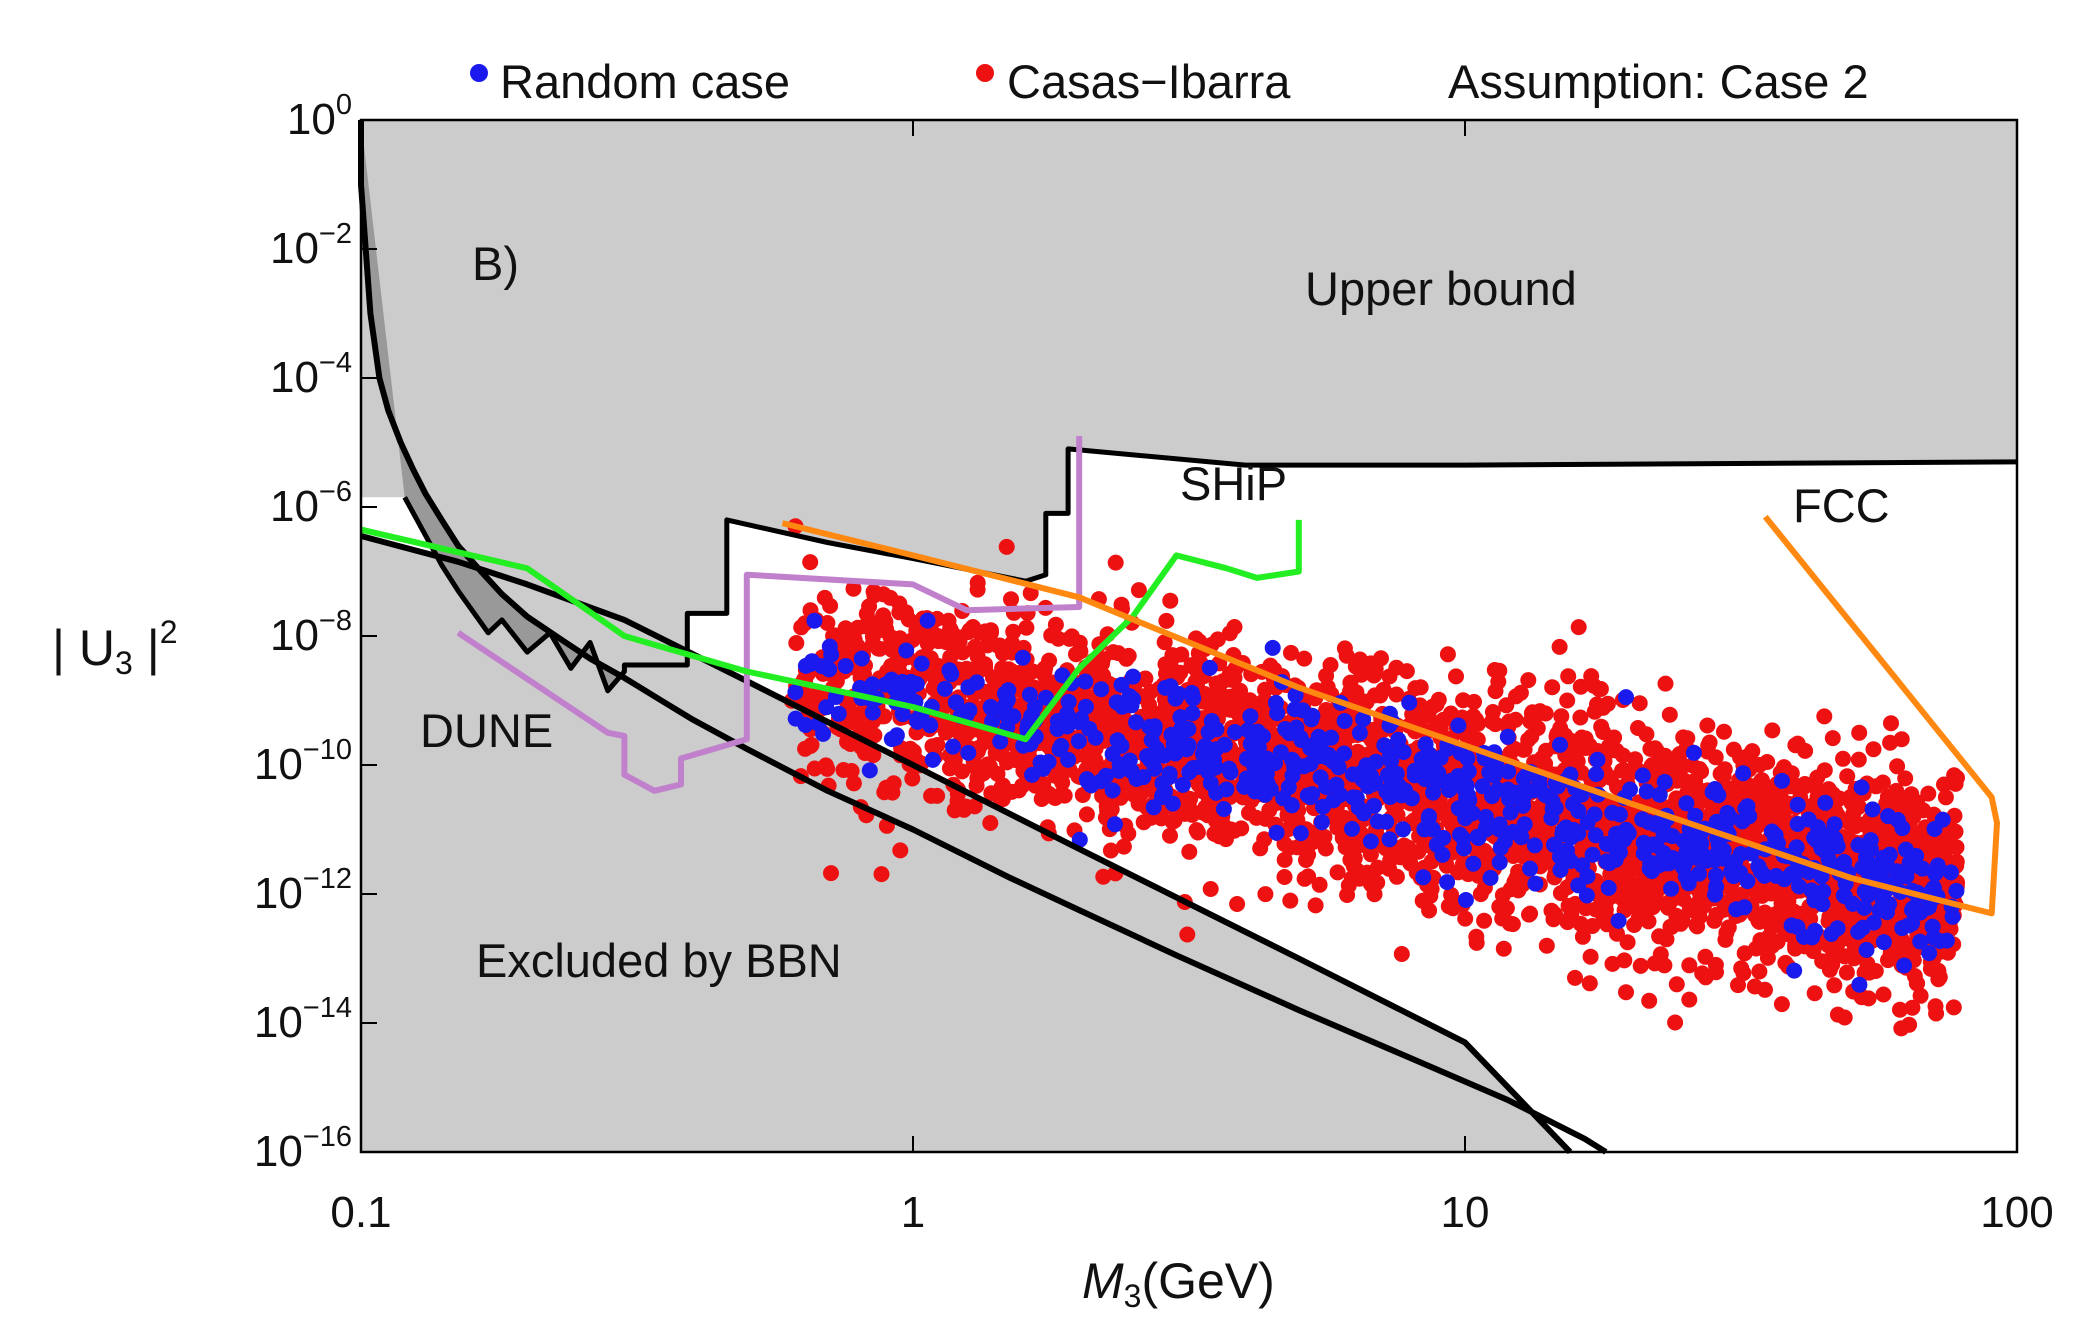  What do you see at coordinates (1191, 1212) in the screenshot?
I see `x-tick-labels: 0.1 1 10 100` at bounding box center [1191, 1212].